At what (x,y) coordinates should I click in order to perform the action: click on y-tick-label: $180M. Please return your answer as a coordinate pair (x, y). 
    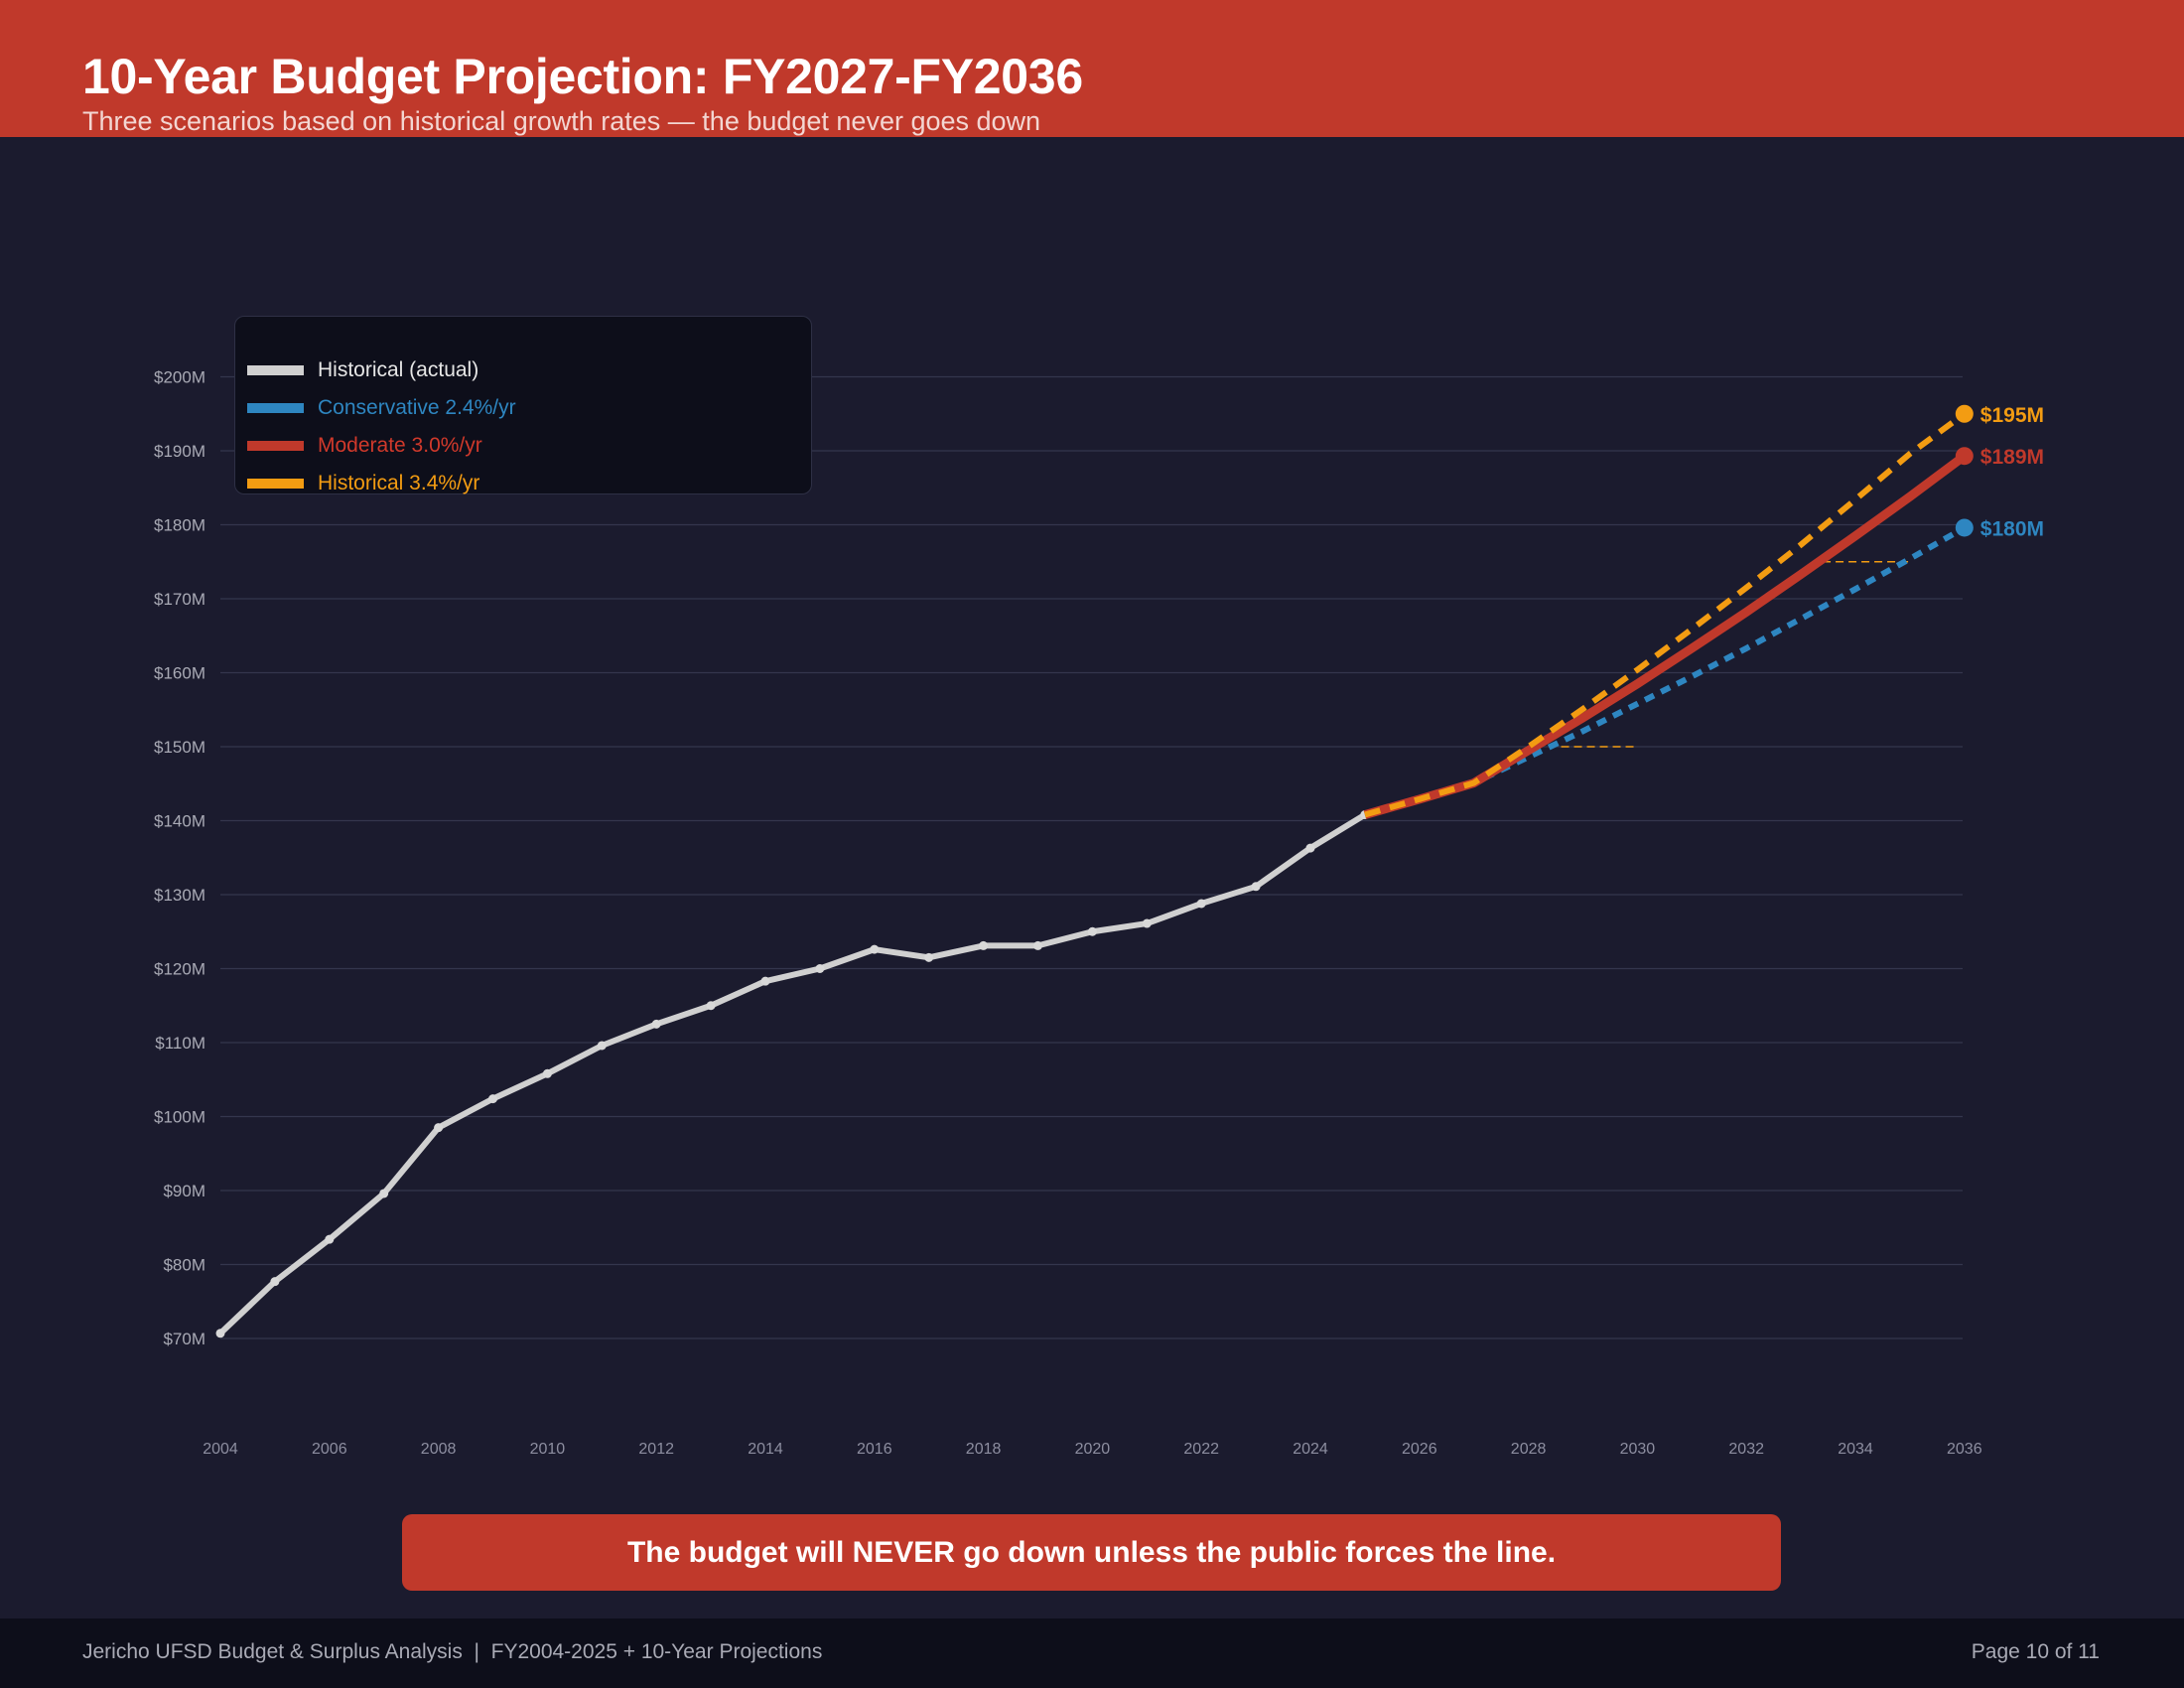
    Looking at the image, I should click on (179, 525).